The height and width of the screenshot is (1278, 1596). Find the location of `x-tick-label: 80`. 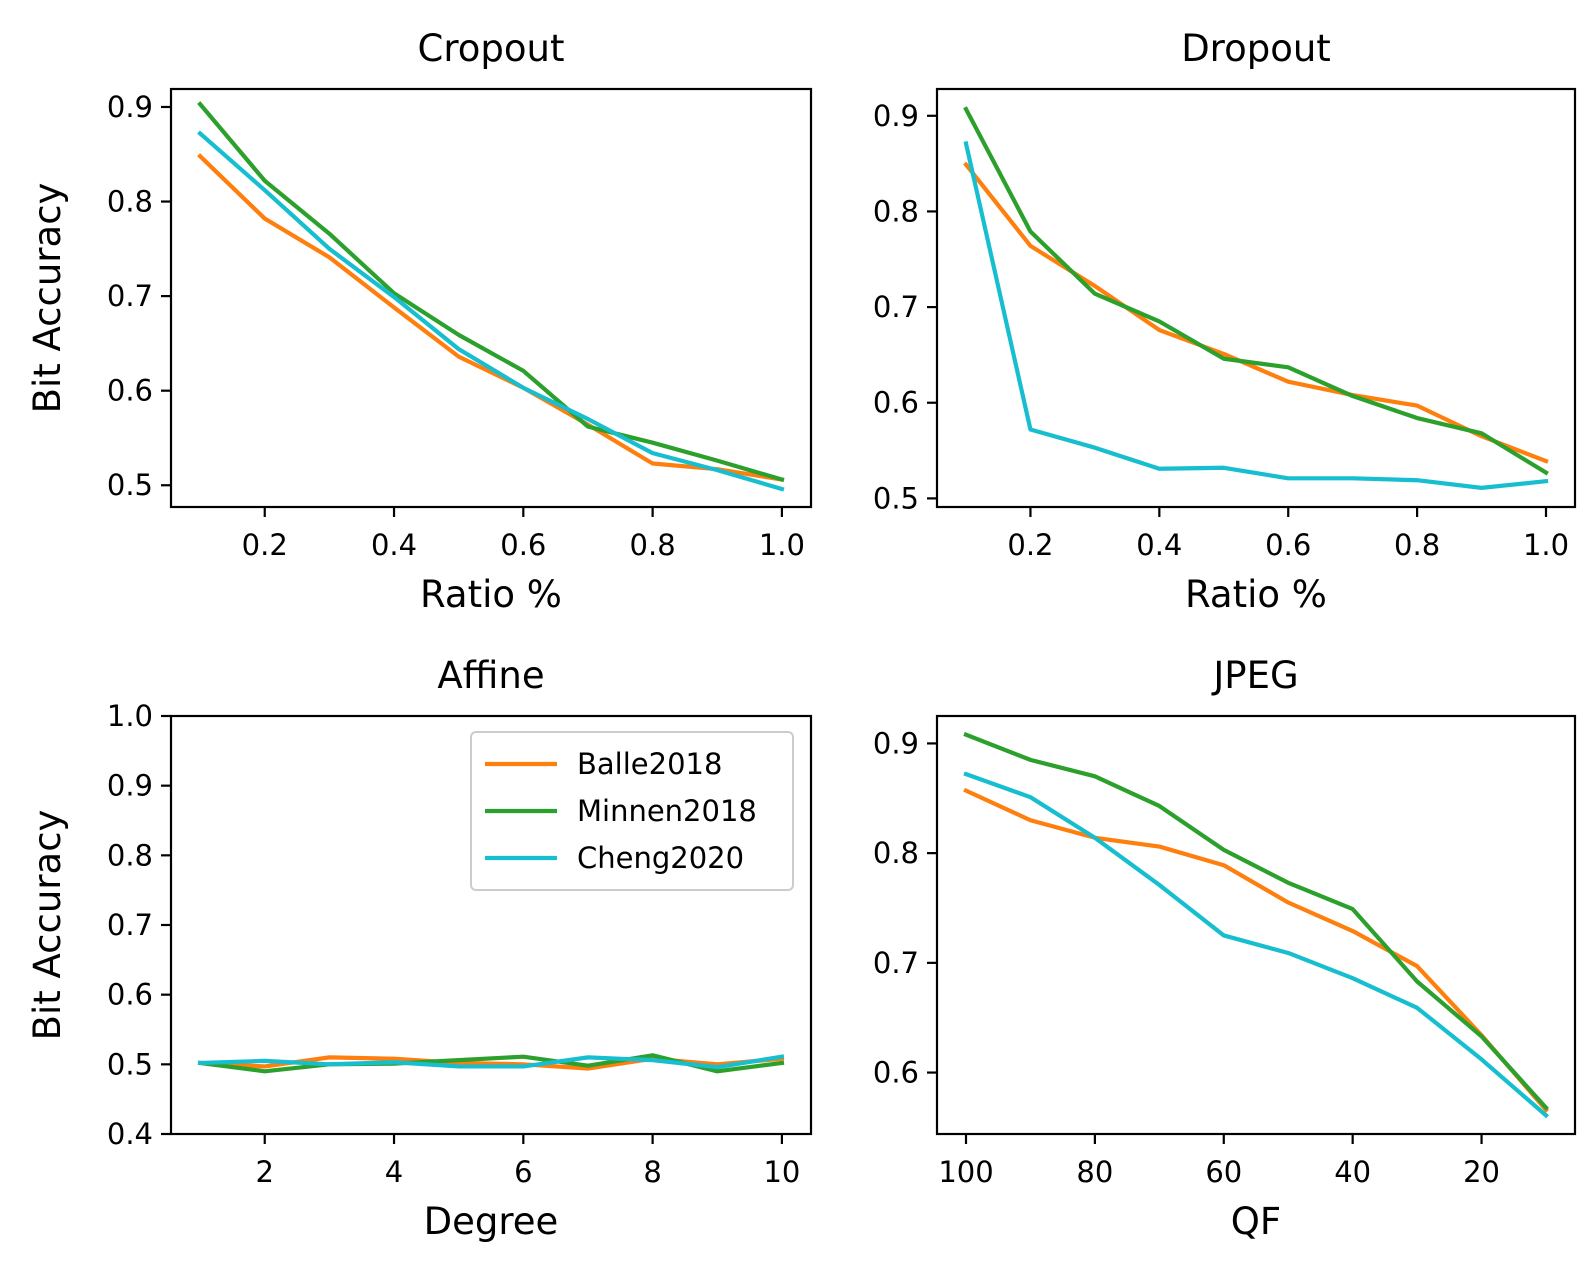

x-tick-label: 80 is located at coordinates (1094, 1172).